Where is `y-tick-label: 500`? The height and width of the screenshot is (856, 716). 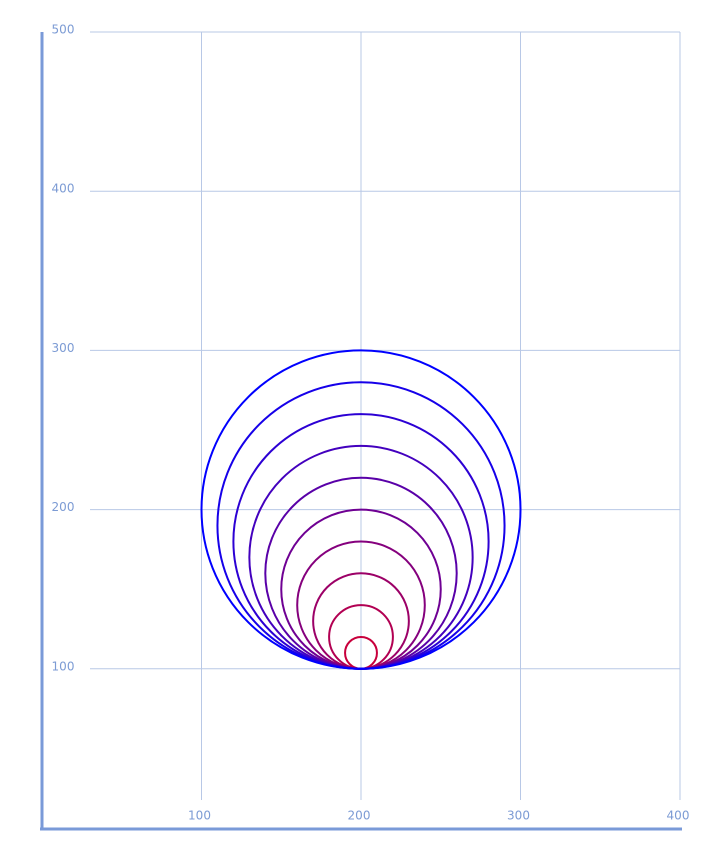 y-tick-label: 500 is located at coordinates (63, 30).